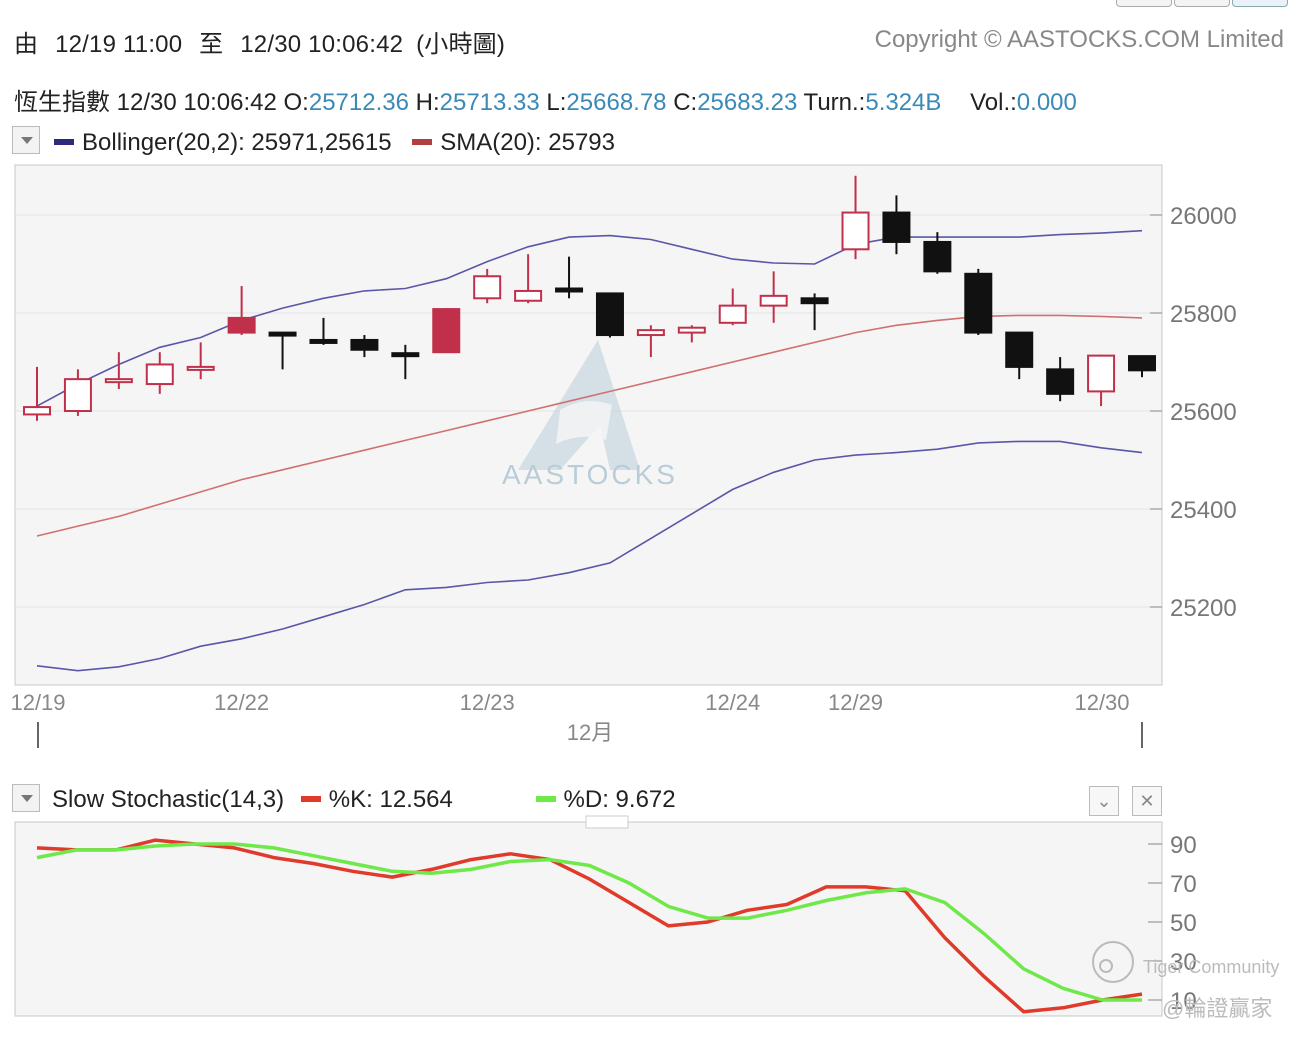 The height and width of the screenshot is (1038, 1302). I want to click on sma-legend: SMA(20): 25793, so click(527, 142).